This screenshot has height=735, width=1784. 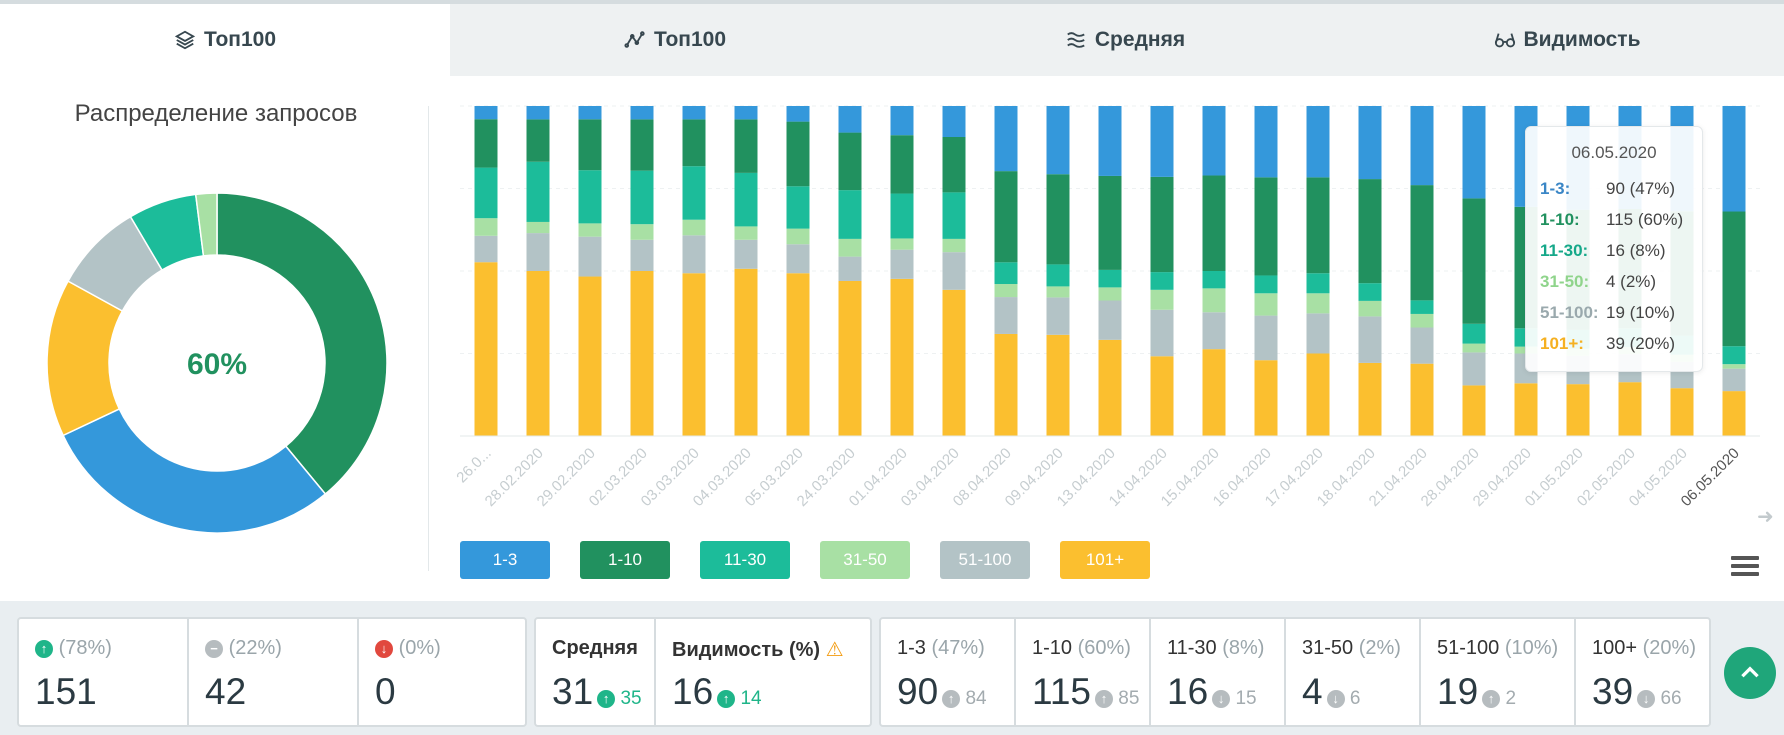 I want to click on chart-next-arrow-icon: ➜, so click(x=1765, y=517).